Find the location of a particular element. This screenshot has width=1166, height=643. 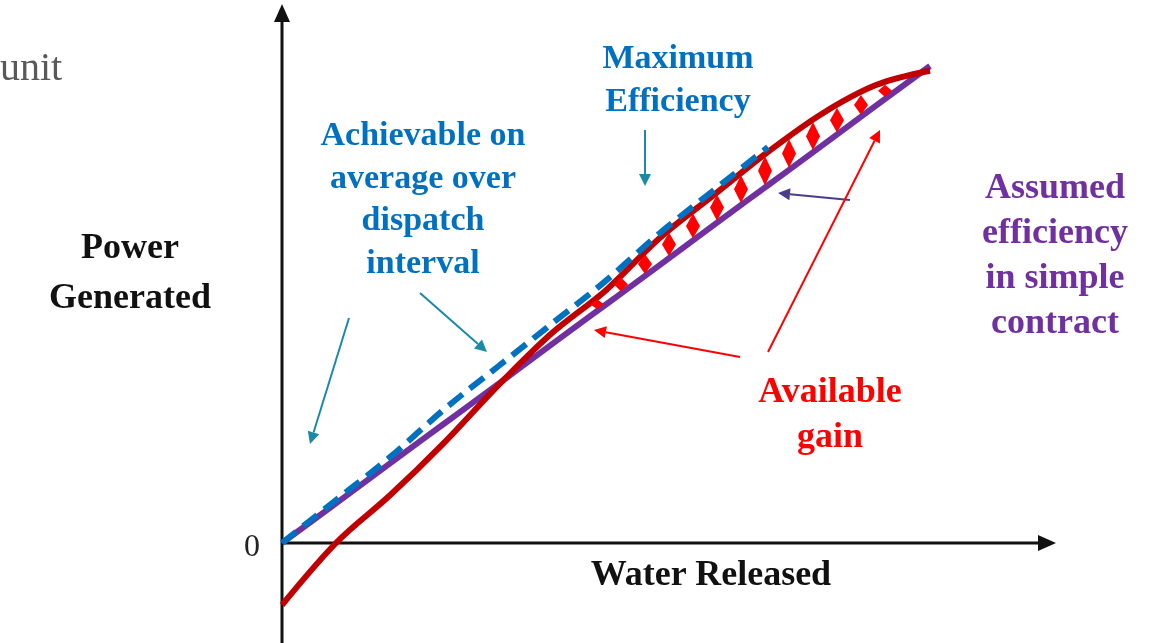

y-axis-title: Power Generated is located at coordinates (130, 271).